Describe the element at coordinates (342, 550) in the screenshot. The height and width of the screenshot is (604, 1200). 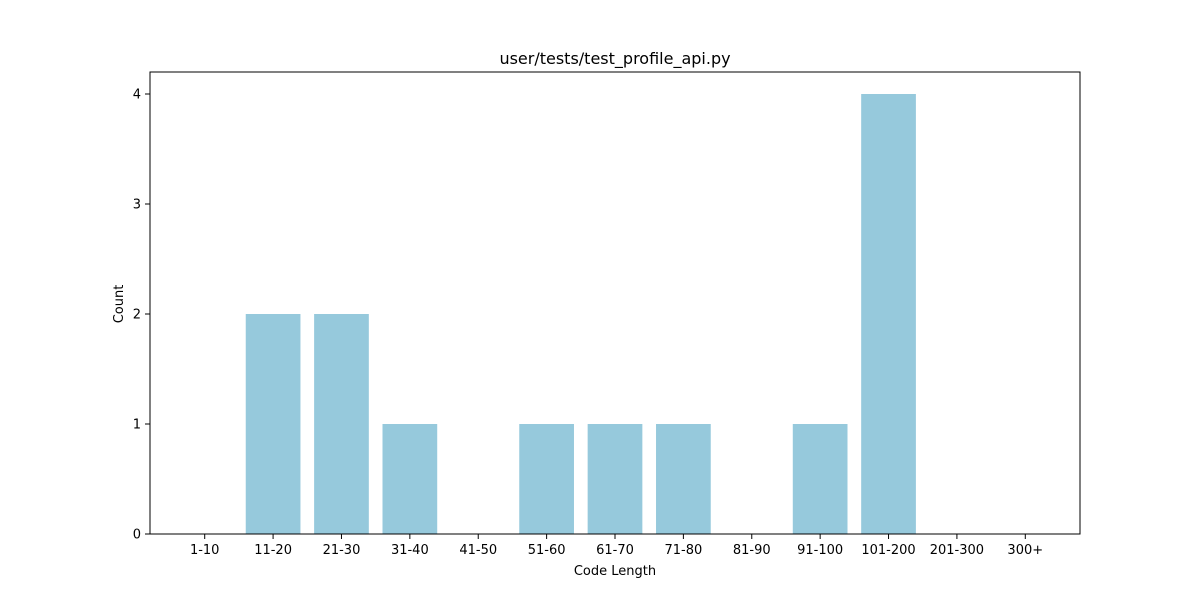
I see `x-tick-label: 21-30` at that location.